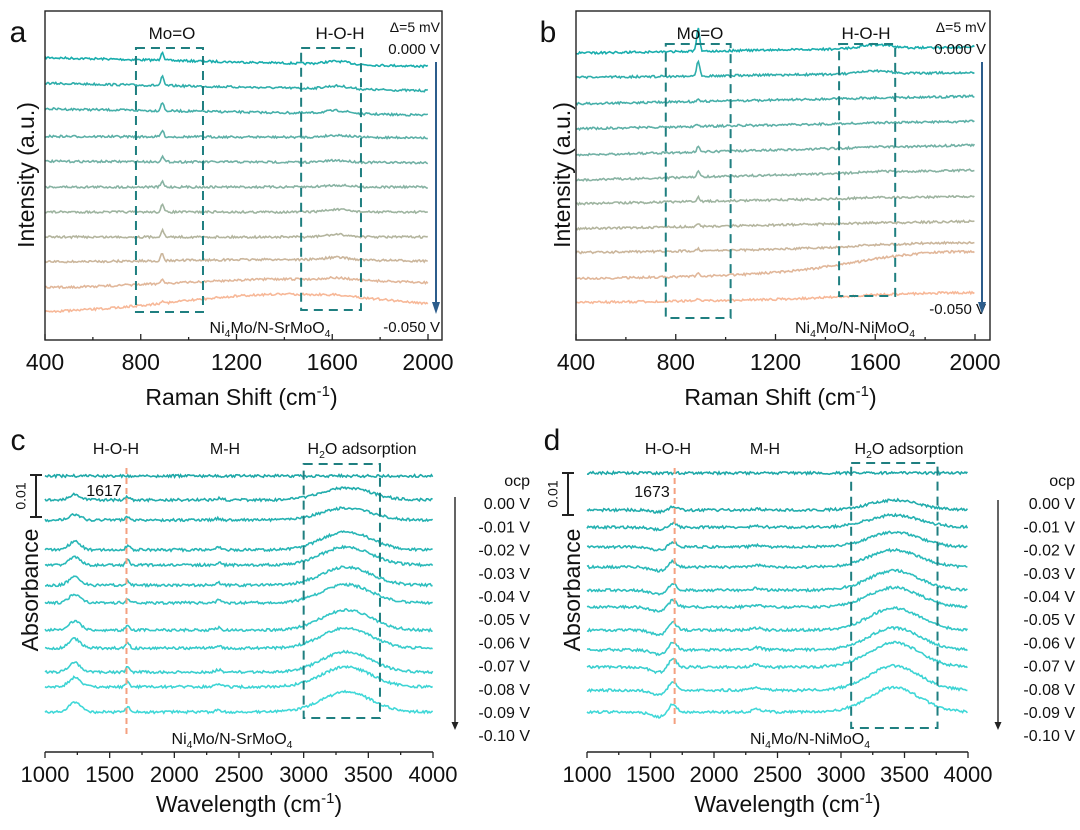  I want to click on x-tick-label: 400, so click(576, 362).